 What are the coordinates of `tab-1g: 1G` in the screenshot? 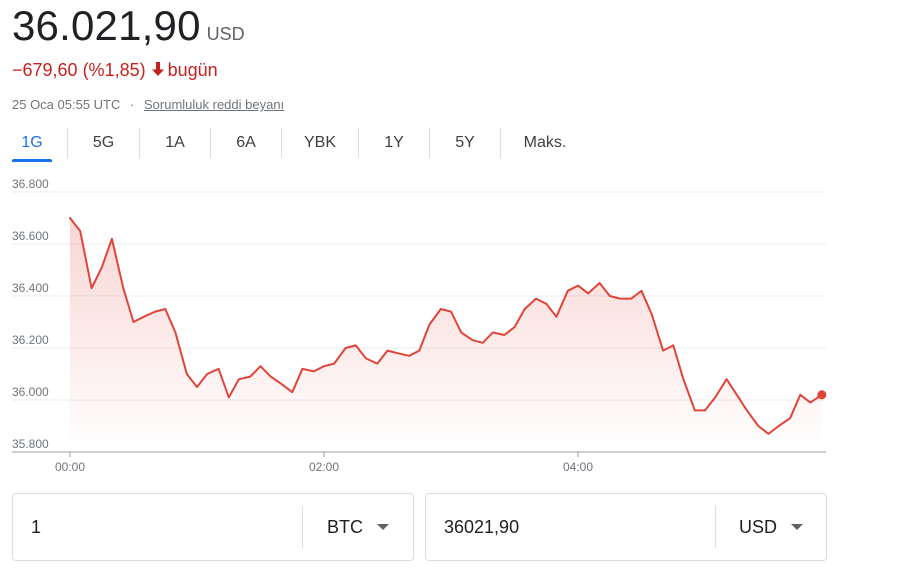 It's located at (32, 145).